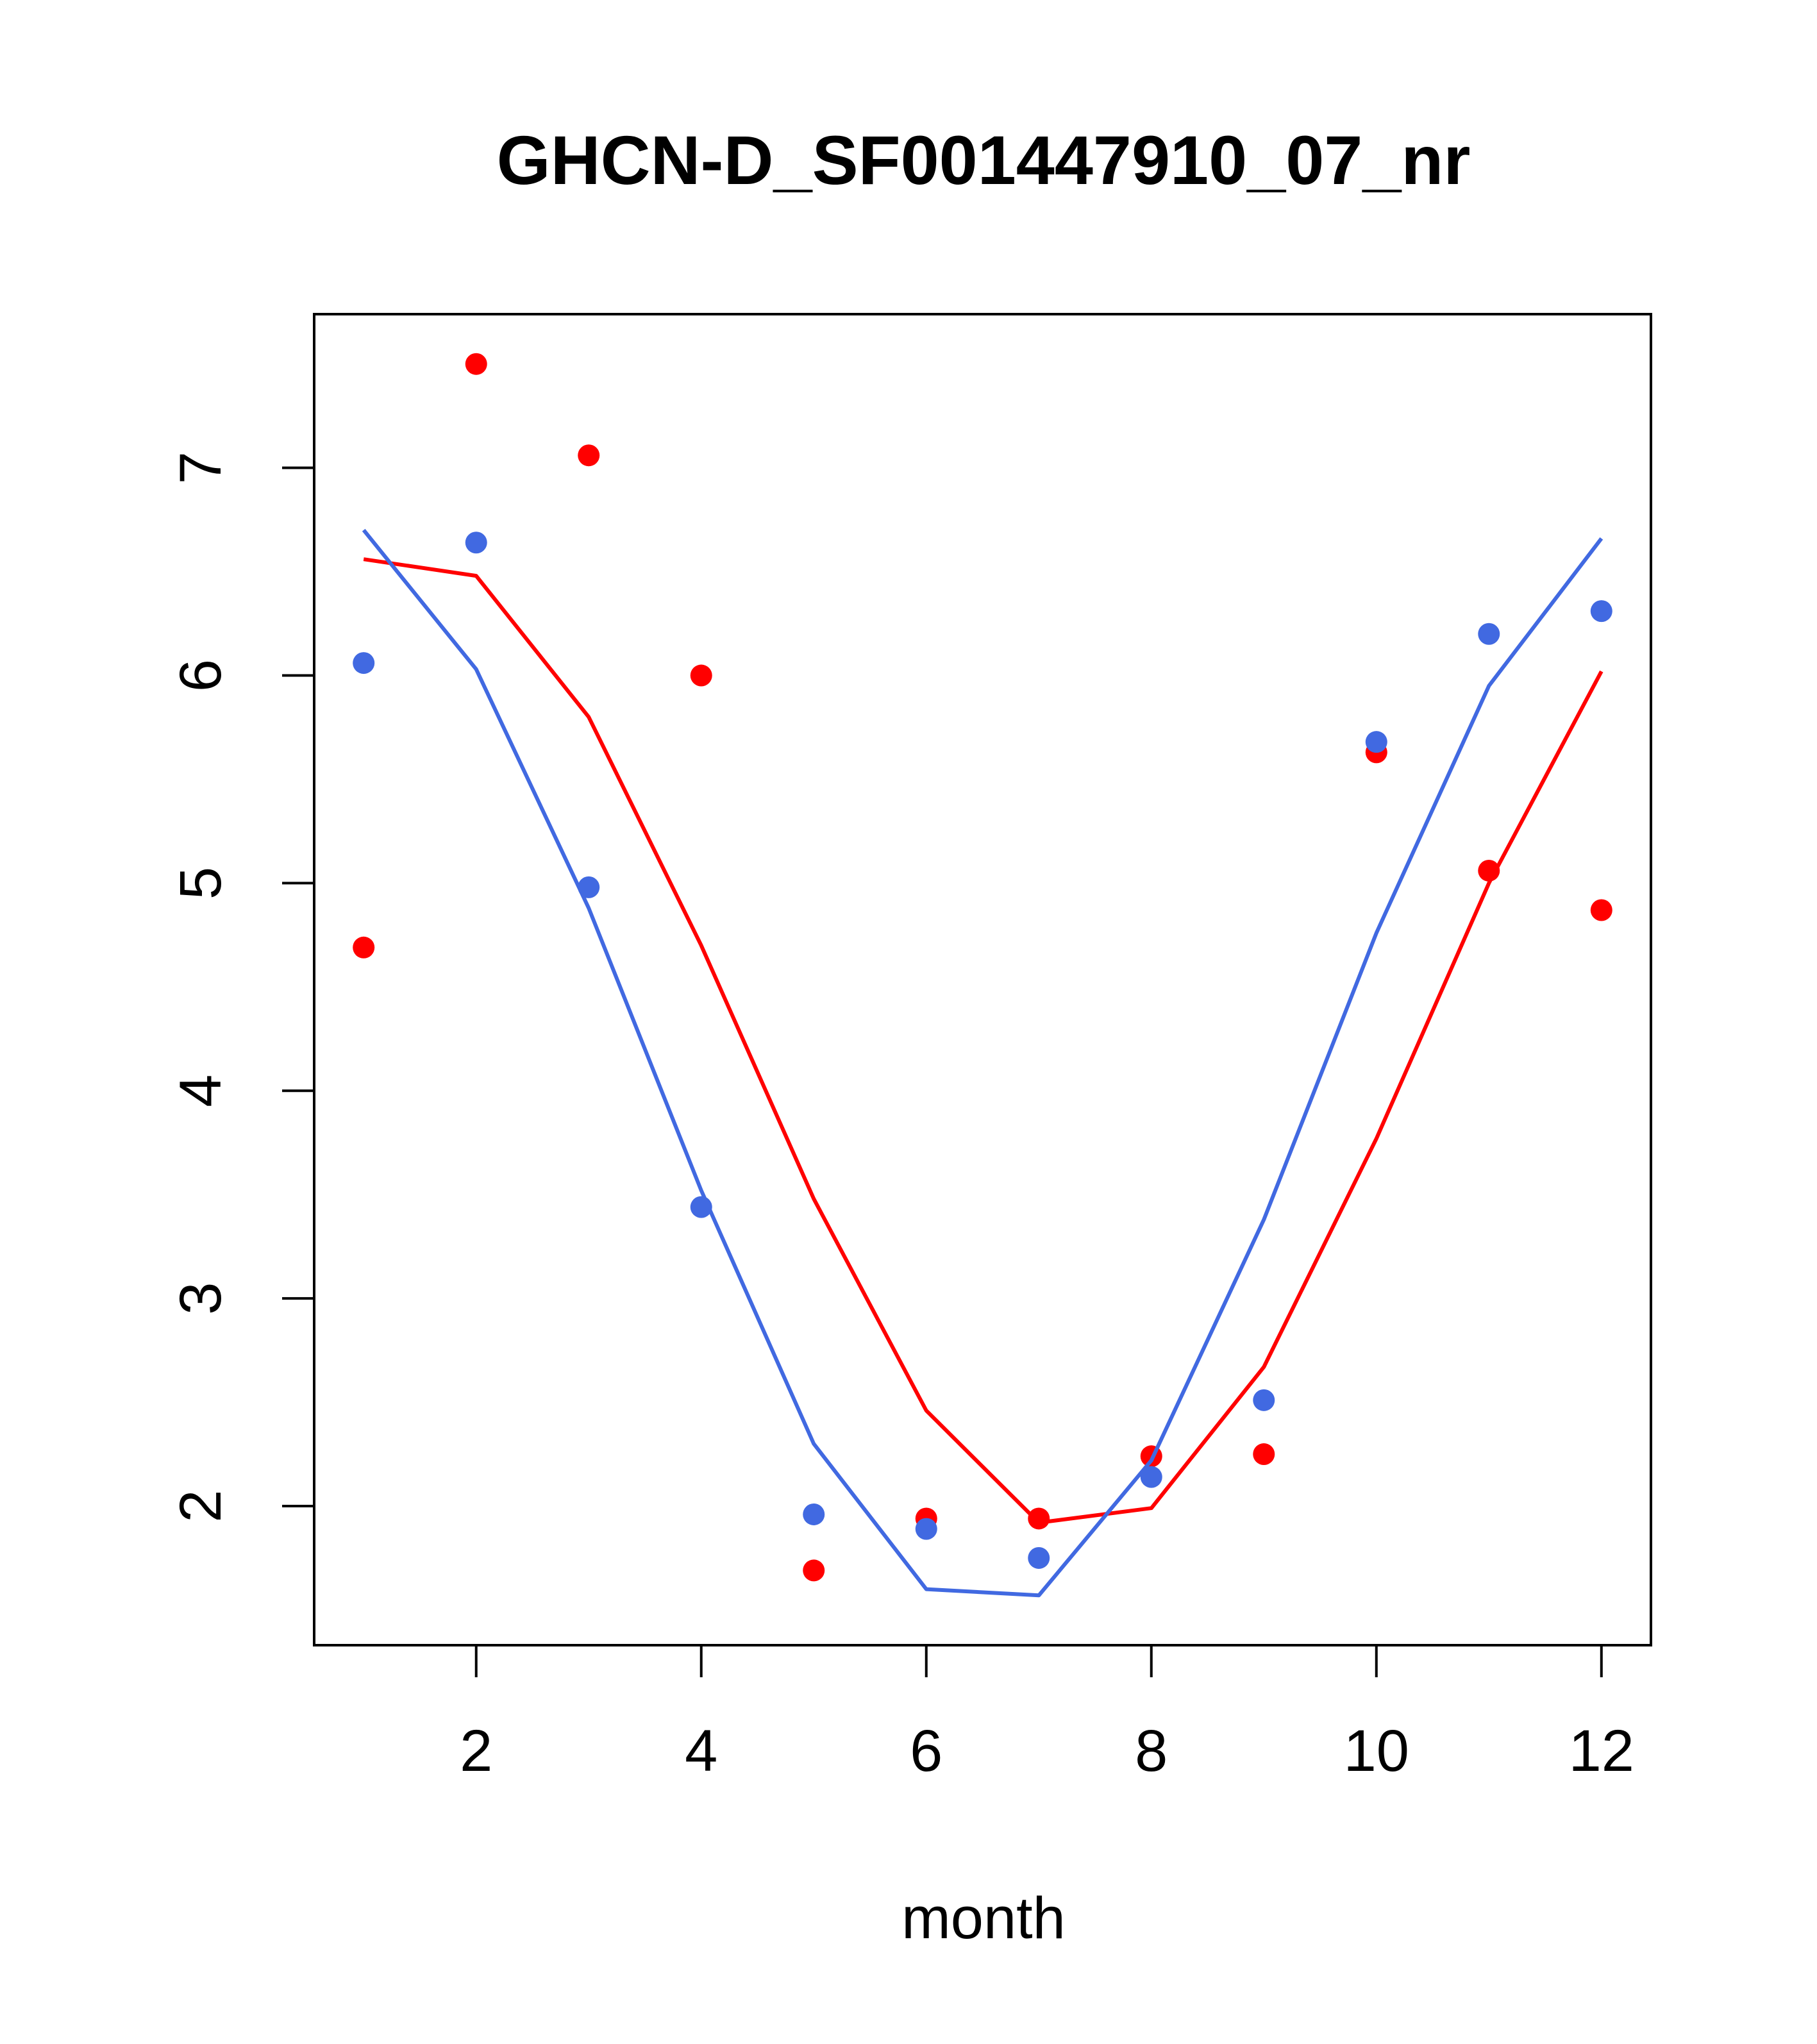 The height and width of the screenshot is (2044, 1817). What do you see at coordinates (201, 883) in the screenshot?
I see `y-tick-label: 5` at bounding box center [201, 883].